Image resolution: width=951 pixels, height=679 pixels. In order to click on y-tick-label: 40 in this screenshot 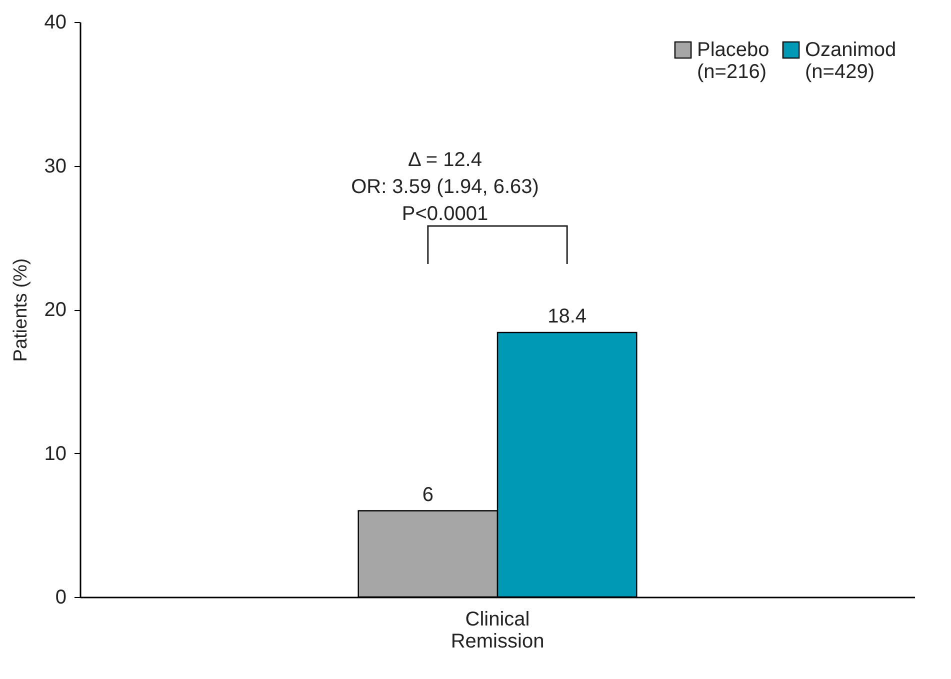, I will do `click(55, 23)`.